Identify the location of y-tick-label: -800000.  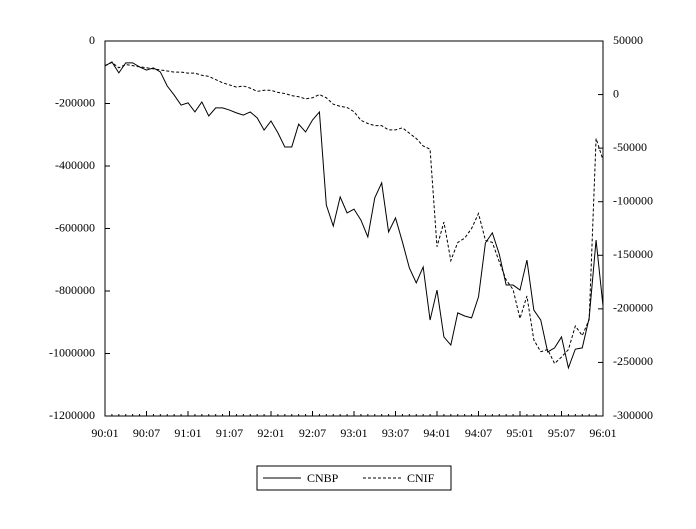
(75, 290).